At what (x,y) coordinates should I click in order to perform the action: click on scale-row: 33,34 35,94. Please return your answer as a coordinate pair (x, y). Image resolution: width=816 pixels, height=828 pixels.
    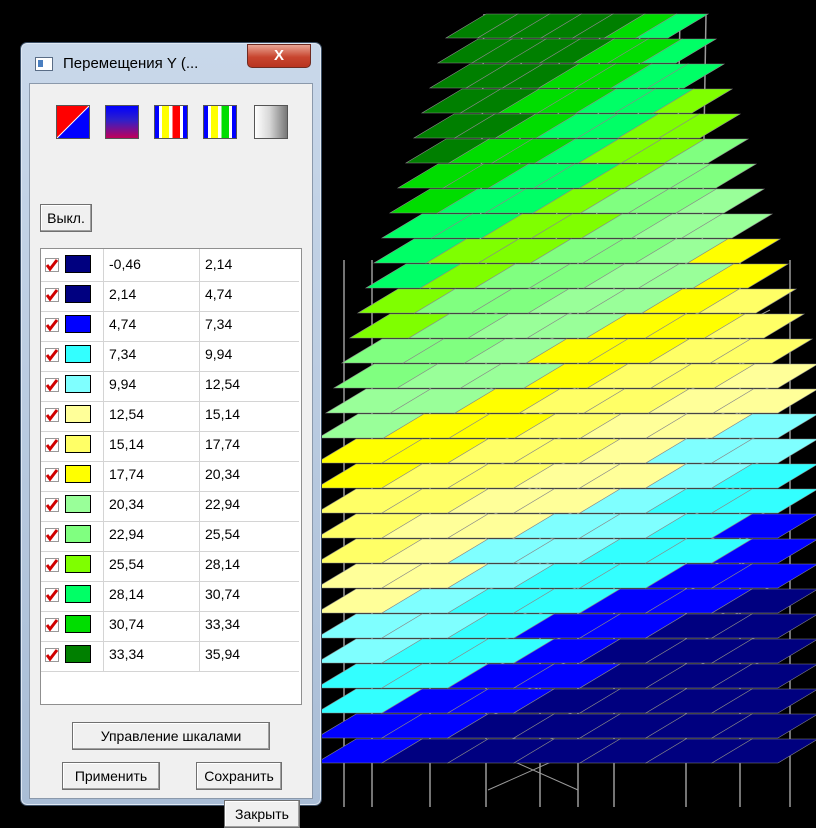
    Looking at the image, I should click on (170, 655).